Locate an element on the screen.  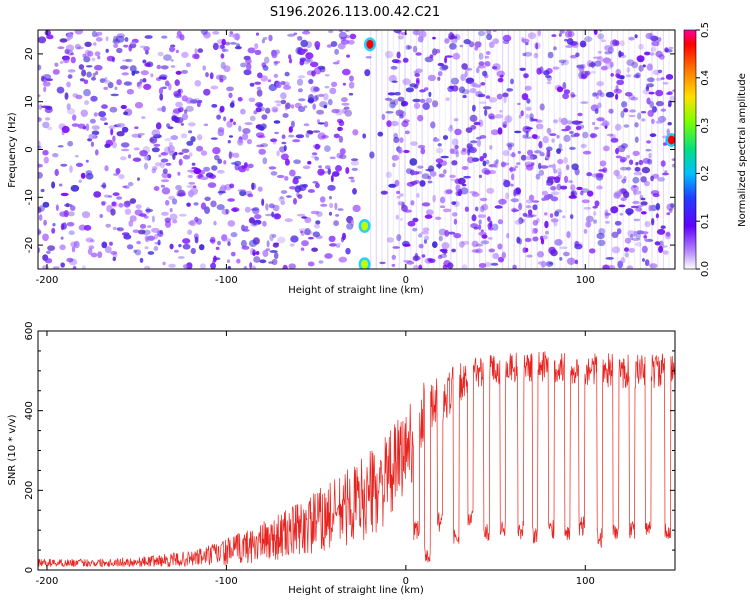
spectrogram-stripe is located at coordinates (399, 149).